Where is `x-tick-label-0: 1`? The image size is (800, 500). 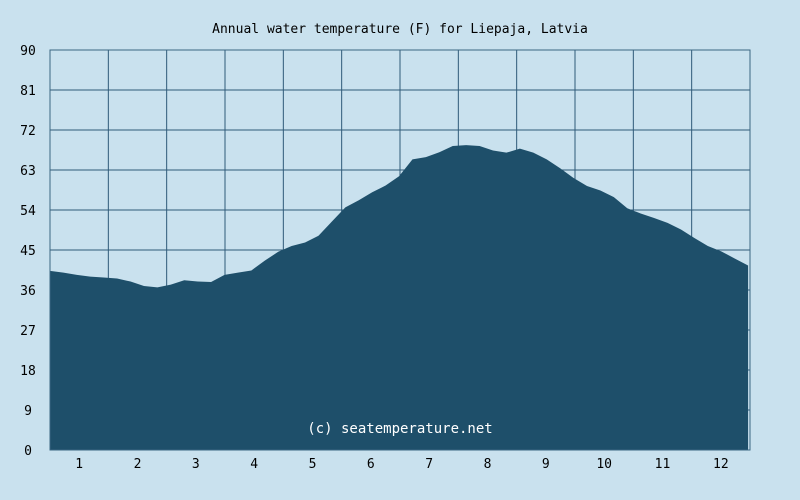 x-tick-label-0: 1 is located at coordinates (79, 464).